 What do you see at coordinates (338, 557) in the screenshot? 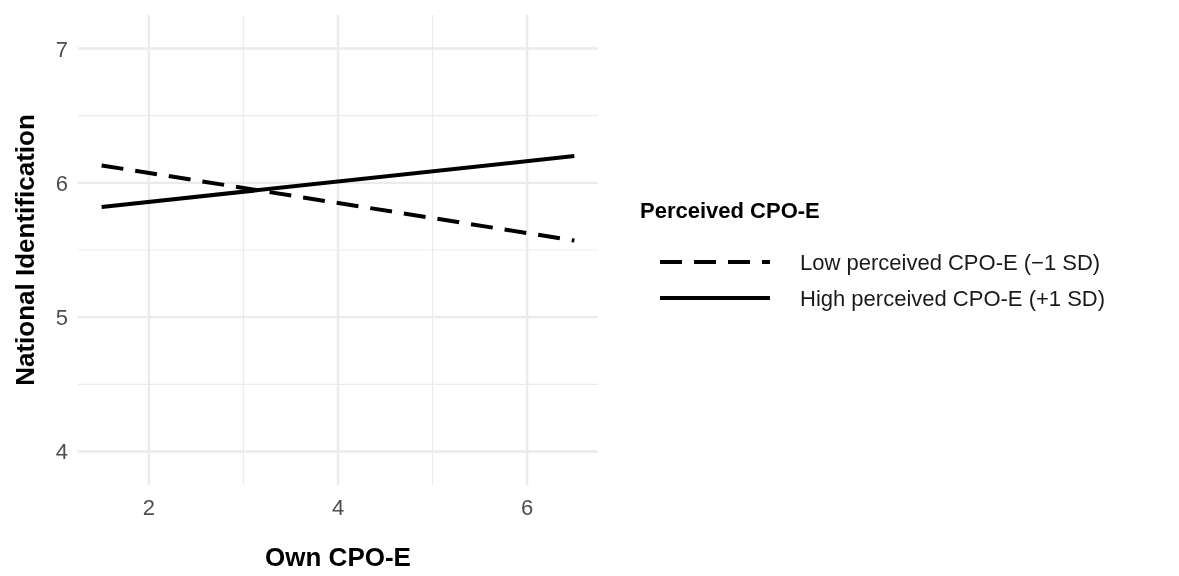
I see `x-axis-title: Own CPO-E` at bounding box center [338, 557].